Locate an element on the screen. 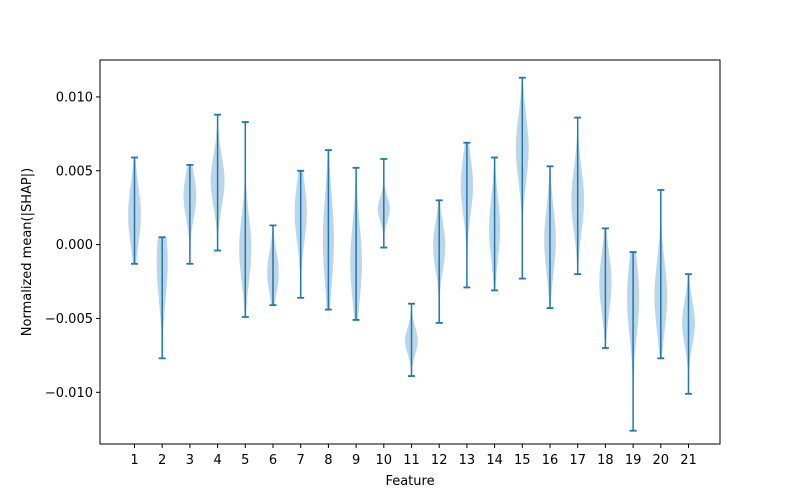 This screenshot has width=800, height=504. x-tick-label: 7 is located at coordinates (301, 460).